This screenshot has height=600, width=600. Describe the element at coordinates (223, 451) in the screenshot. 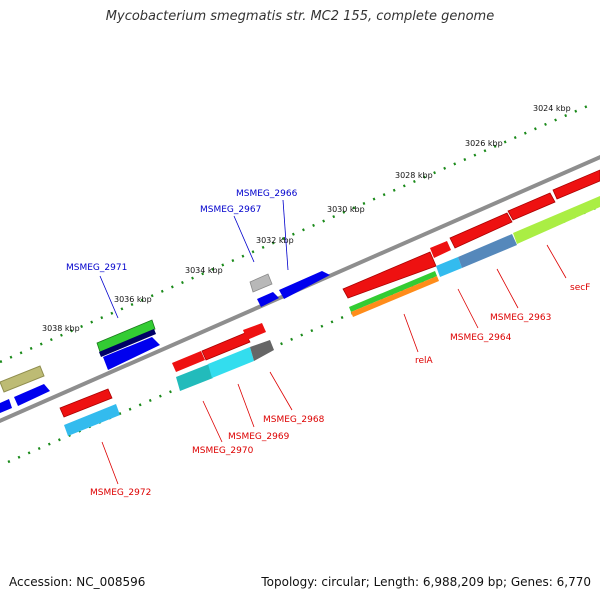

I see `gene-label: MSMEG_2970` at that location.